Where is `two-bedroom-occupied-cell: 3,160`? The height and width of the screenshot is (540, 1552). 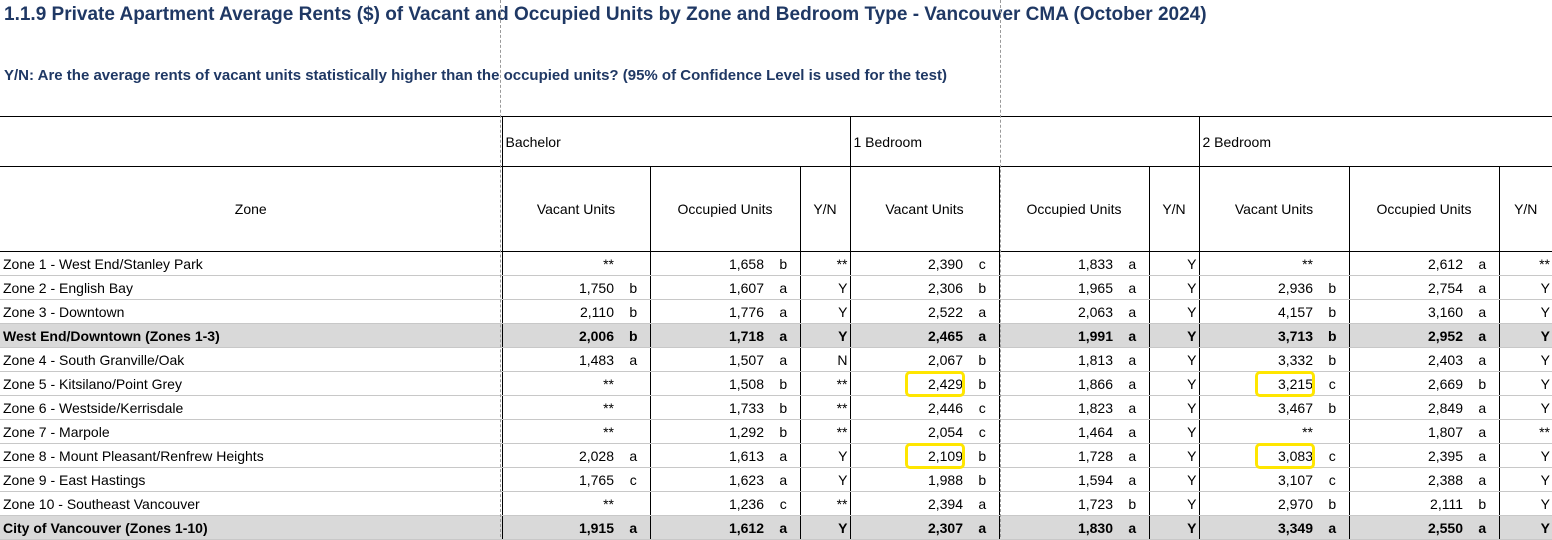
two-bedroom-occupied-cell: 3,160 is located at coordinates (1407, 311).